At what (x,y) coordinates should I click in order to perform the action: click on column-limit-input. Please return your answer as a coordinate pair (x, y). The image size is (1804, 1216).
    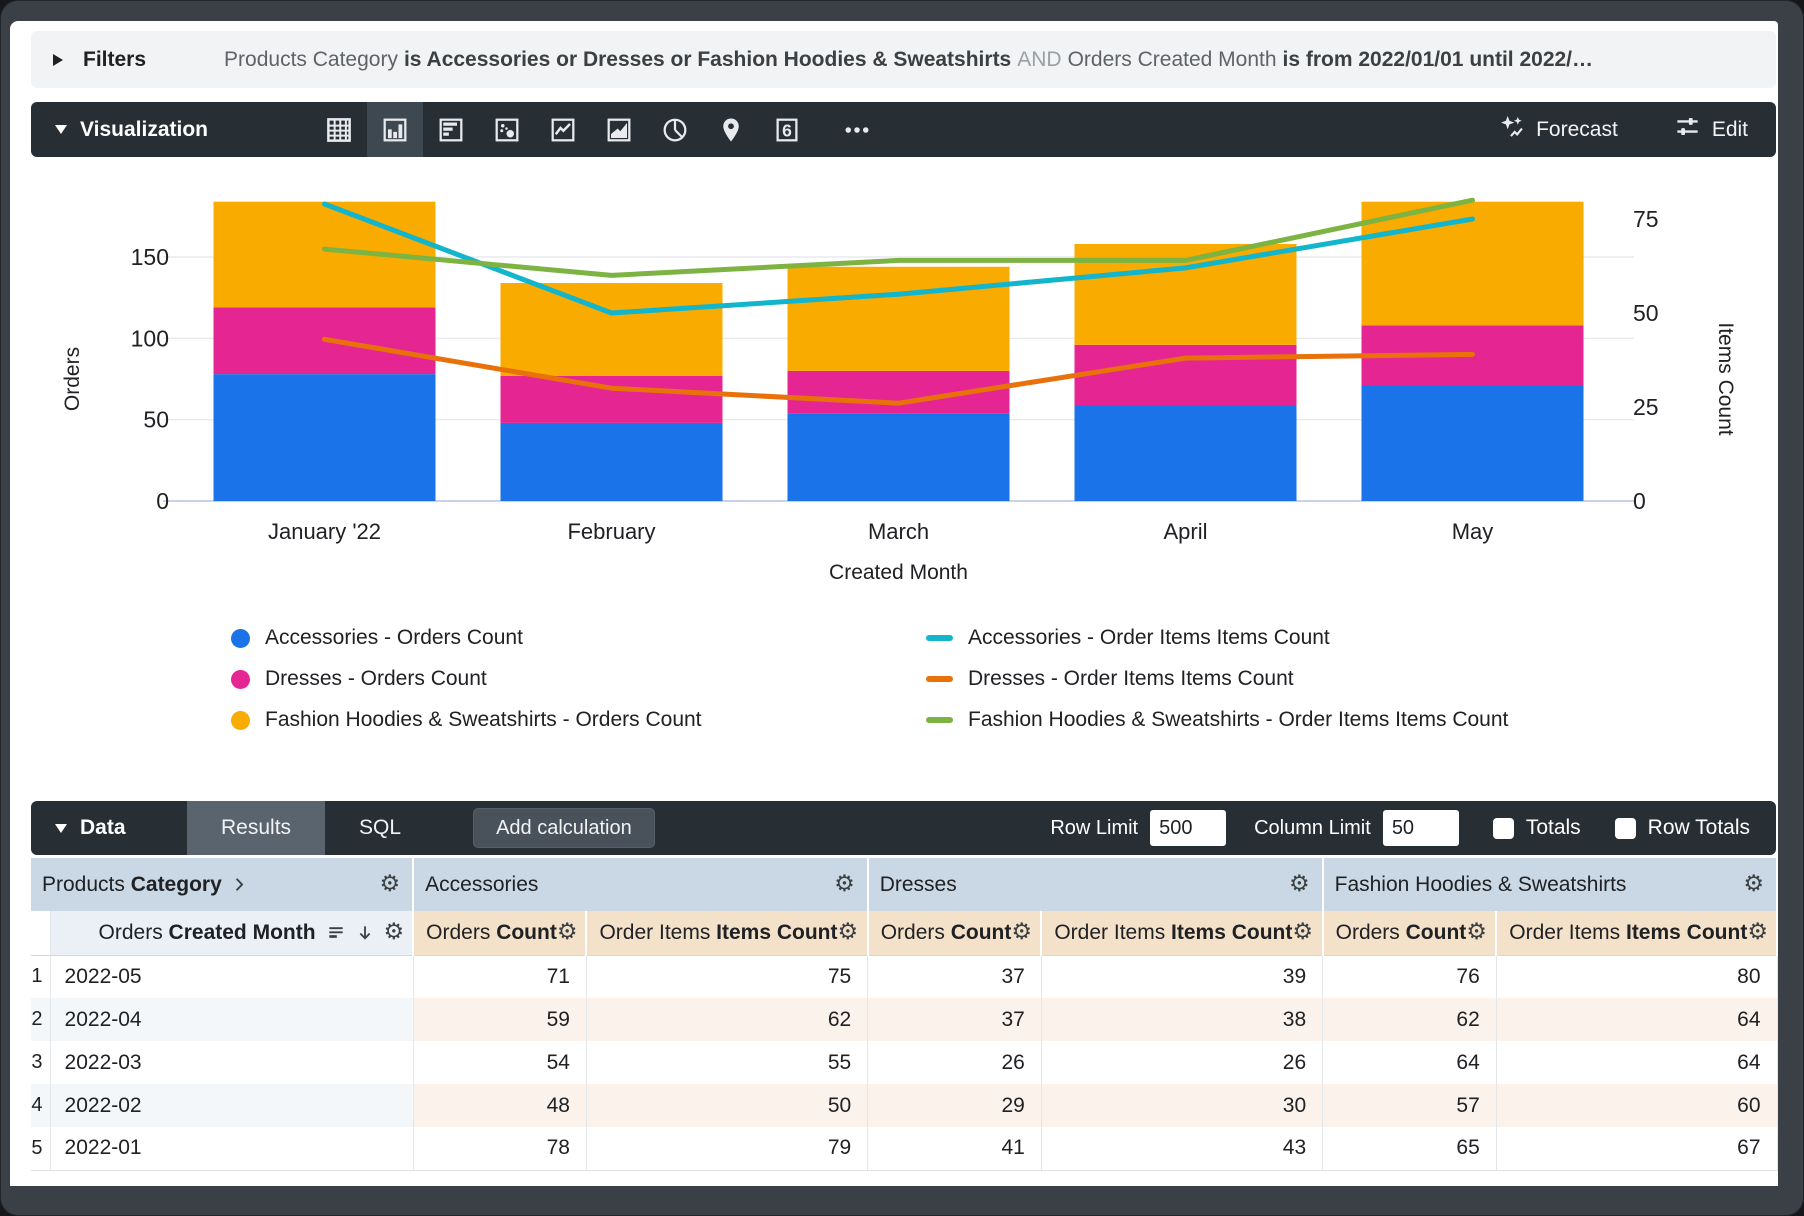
    Looking at the image, I should click on (1420, 828).